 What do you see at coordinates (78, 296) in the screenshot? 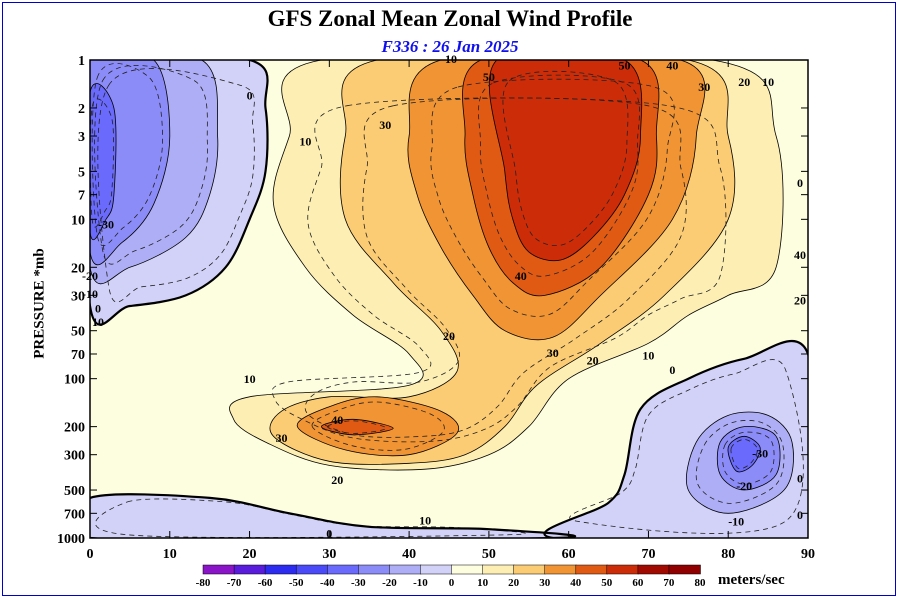
I see `y-tick-label: 30` at bounding box center [78, 296].